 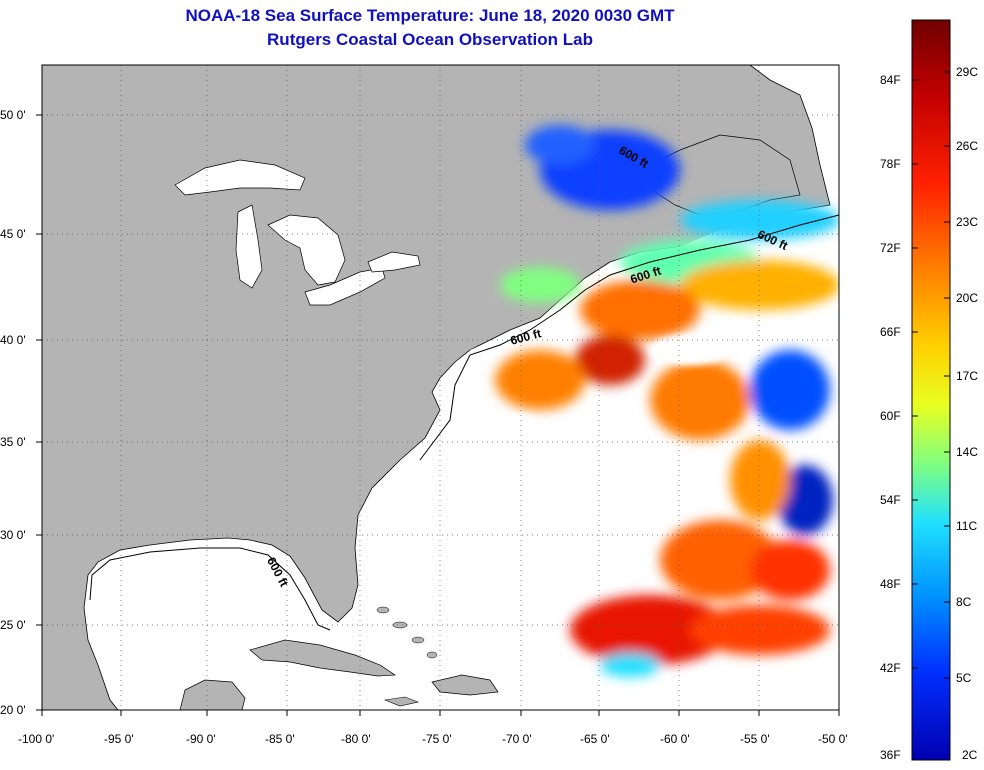 What do you see at coordinates (967, 526) in the screenshot?
I see `colorbar-c-label: 11C` at bounding box center [967, 526].